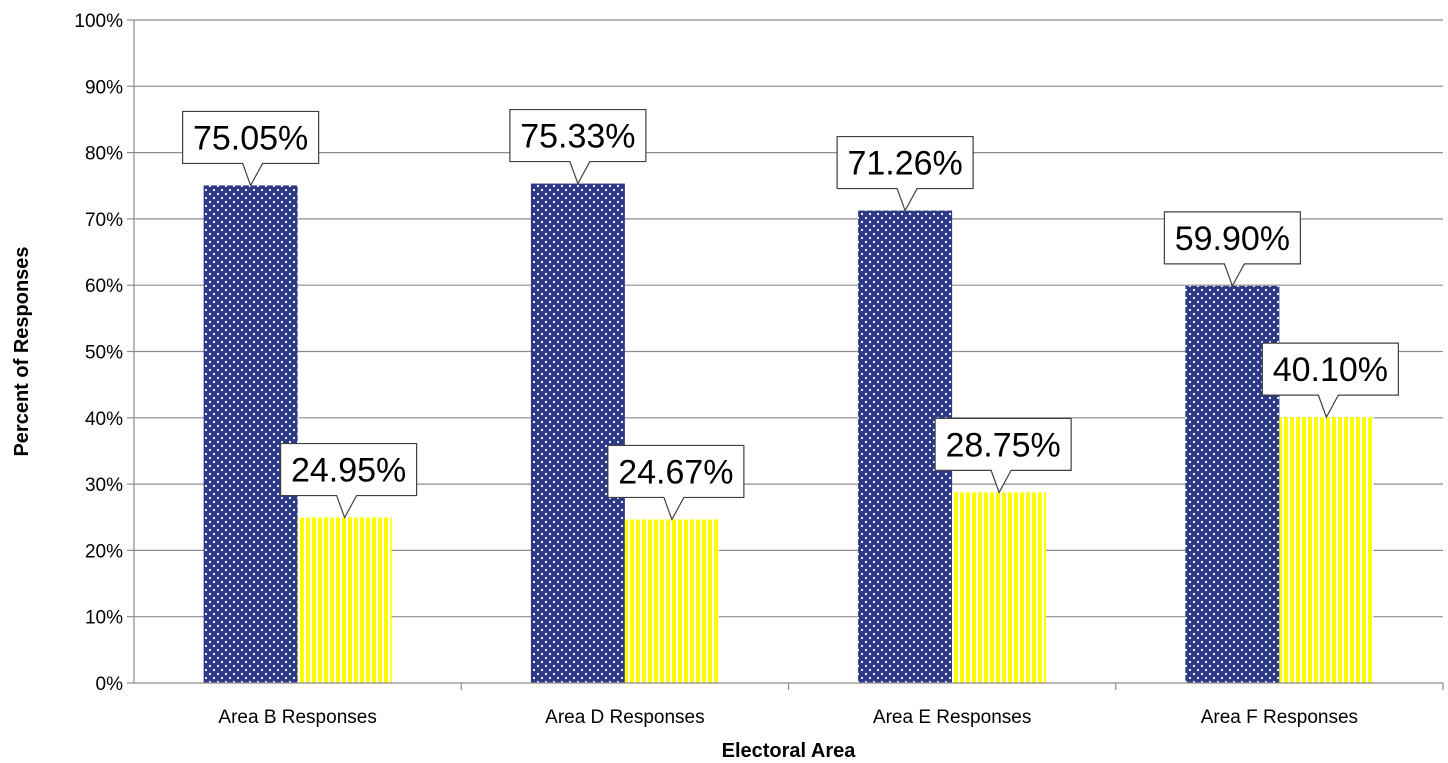  Describe the element at coordinates (104, 286) in the screenshot. I see `y-tick-label: 60%` at that location.